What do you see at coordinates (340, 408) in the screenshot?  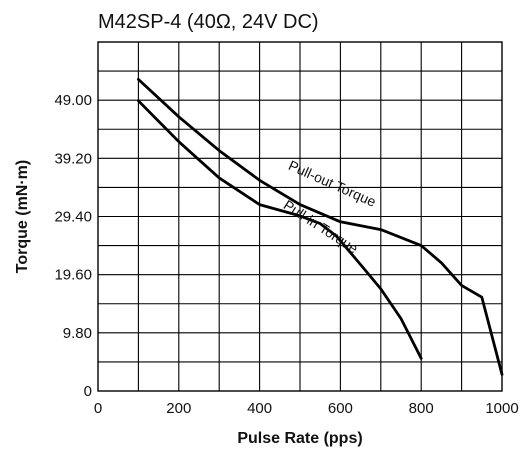 I see `x-tick-label: 600` at bounding box center [340, 408].